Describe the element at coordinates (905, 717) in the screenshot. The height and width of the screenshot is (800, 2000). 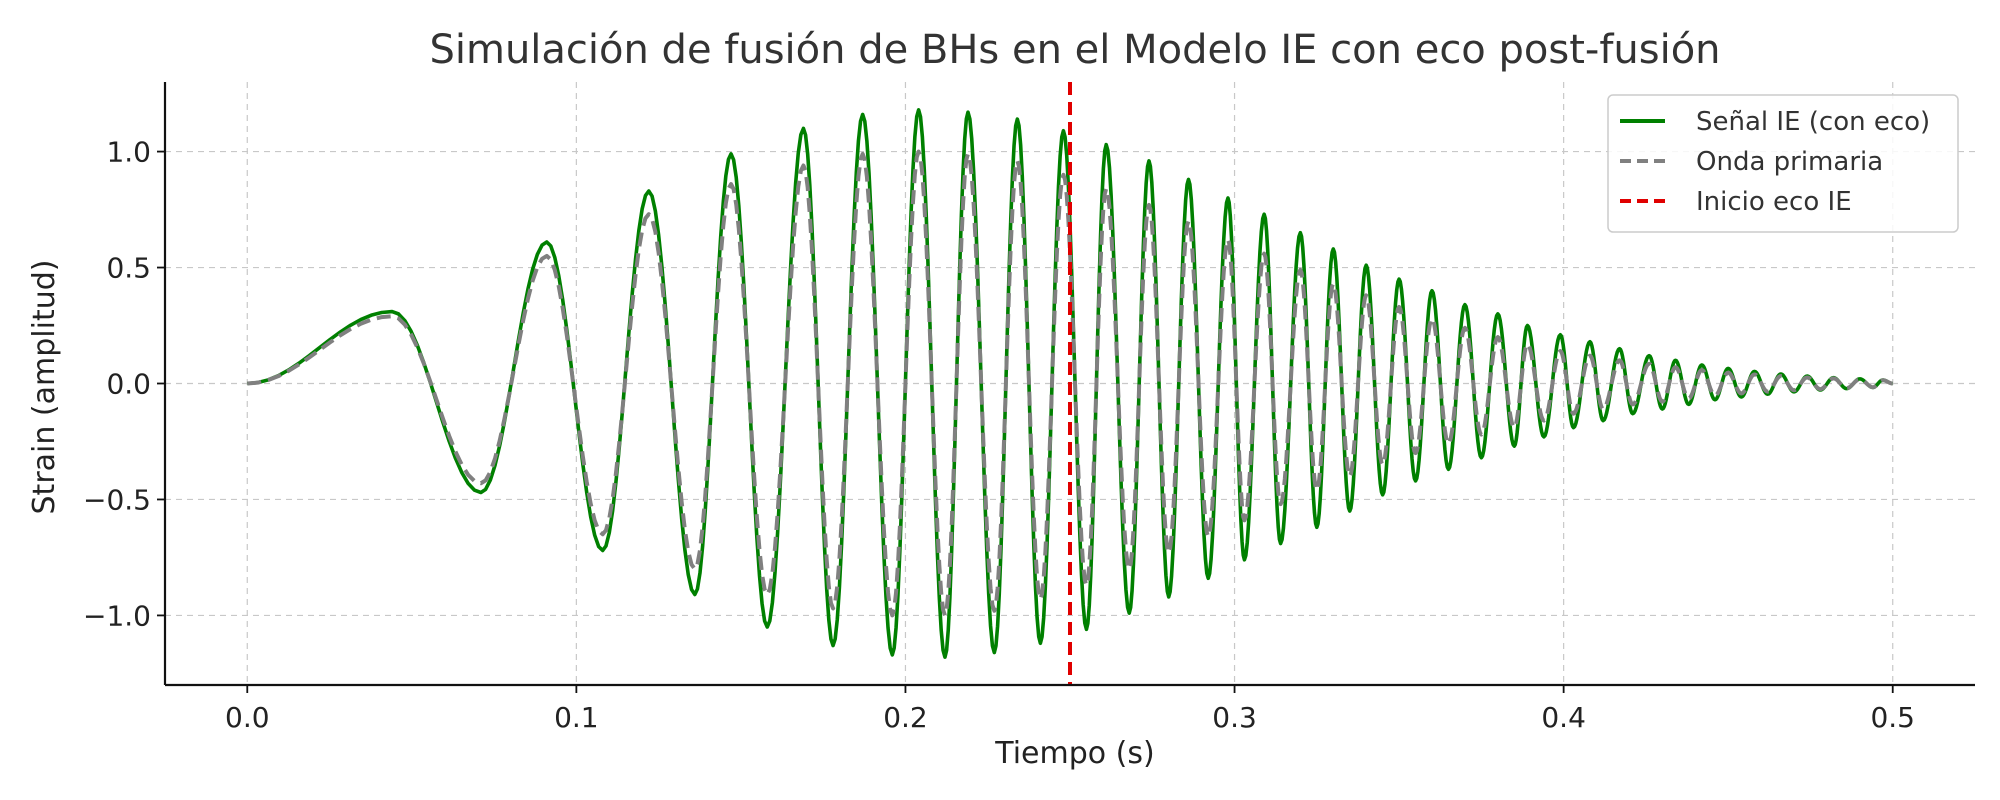
I see `x-tick-label: 0.2` at that location.